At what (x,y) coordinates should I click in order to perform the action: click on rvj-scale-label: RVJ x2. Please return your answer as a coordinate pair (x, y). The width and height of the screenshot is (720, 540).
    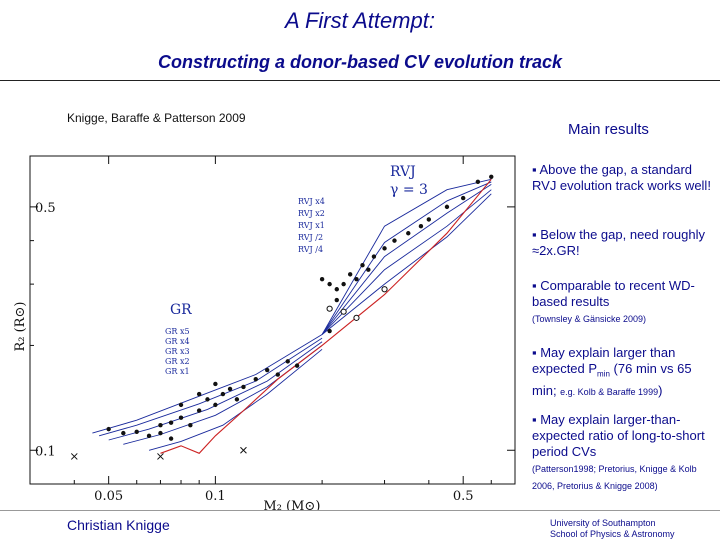
    Looking at the image, I should click on (311, 213).